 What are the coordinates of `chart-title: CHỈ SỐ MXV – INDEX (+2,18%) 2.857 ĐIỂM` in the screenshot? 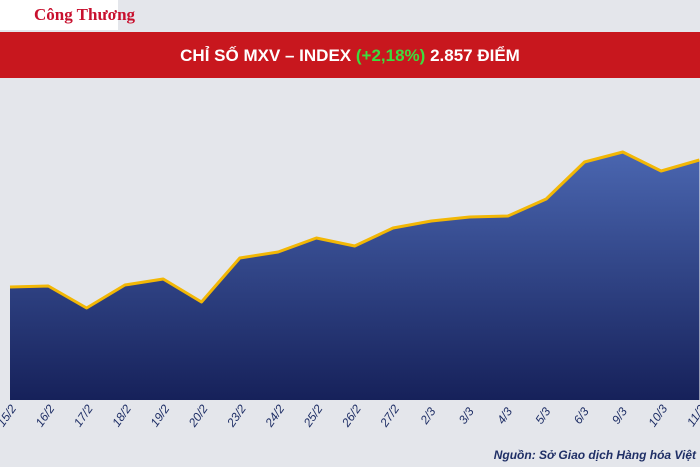 It's located at (350, 55).